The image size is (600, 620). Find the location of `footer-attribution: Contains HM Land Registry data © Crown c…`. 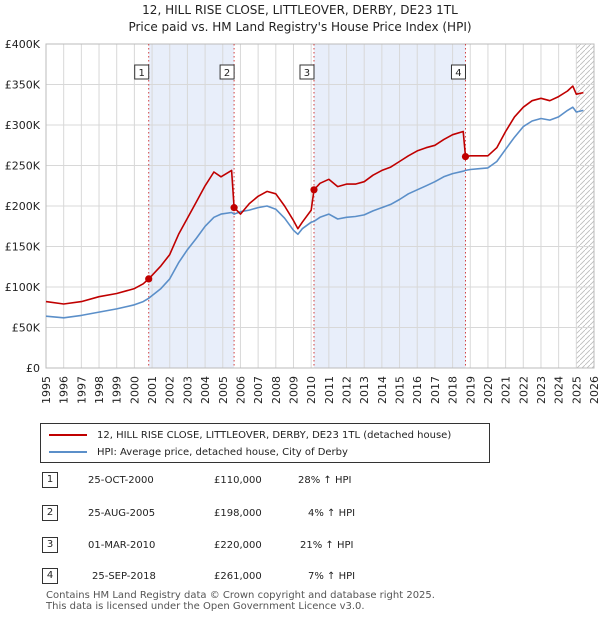

footer-attribution: Contains HM Land Registry data © Crown c… is located at coordinates (306, 601).